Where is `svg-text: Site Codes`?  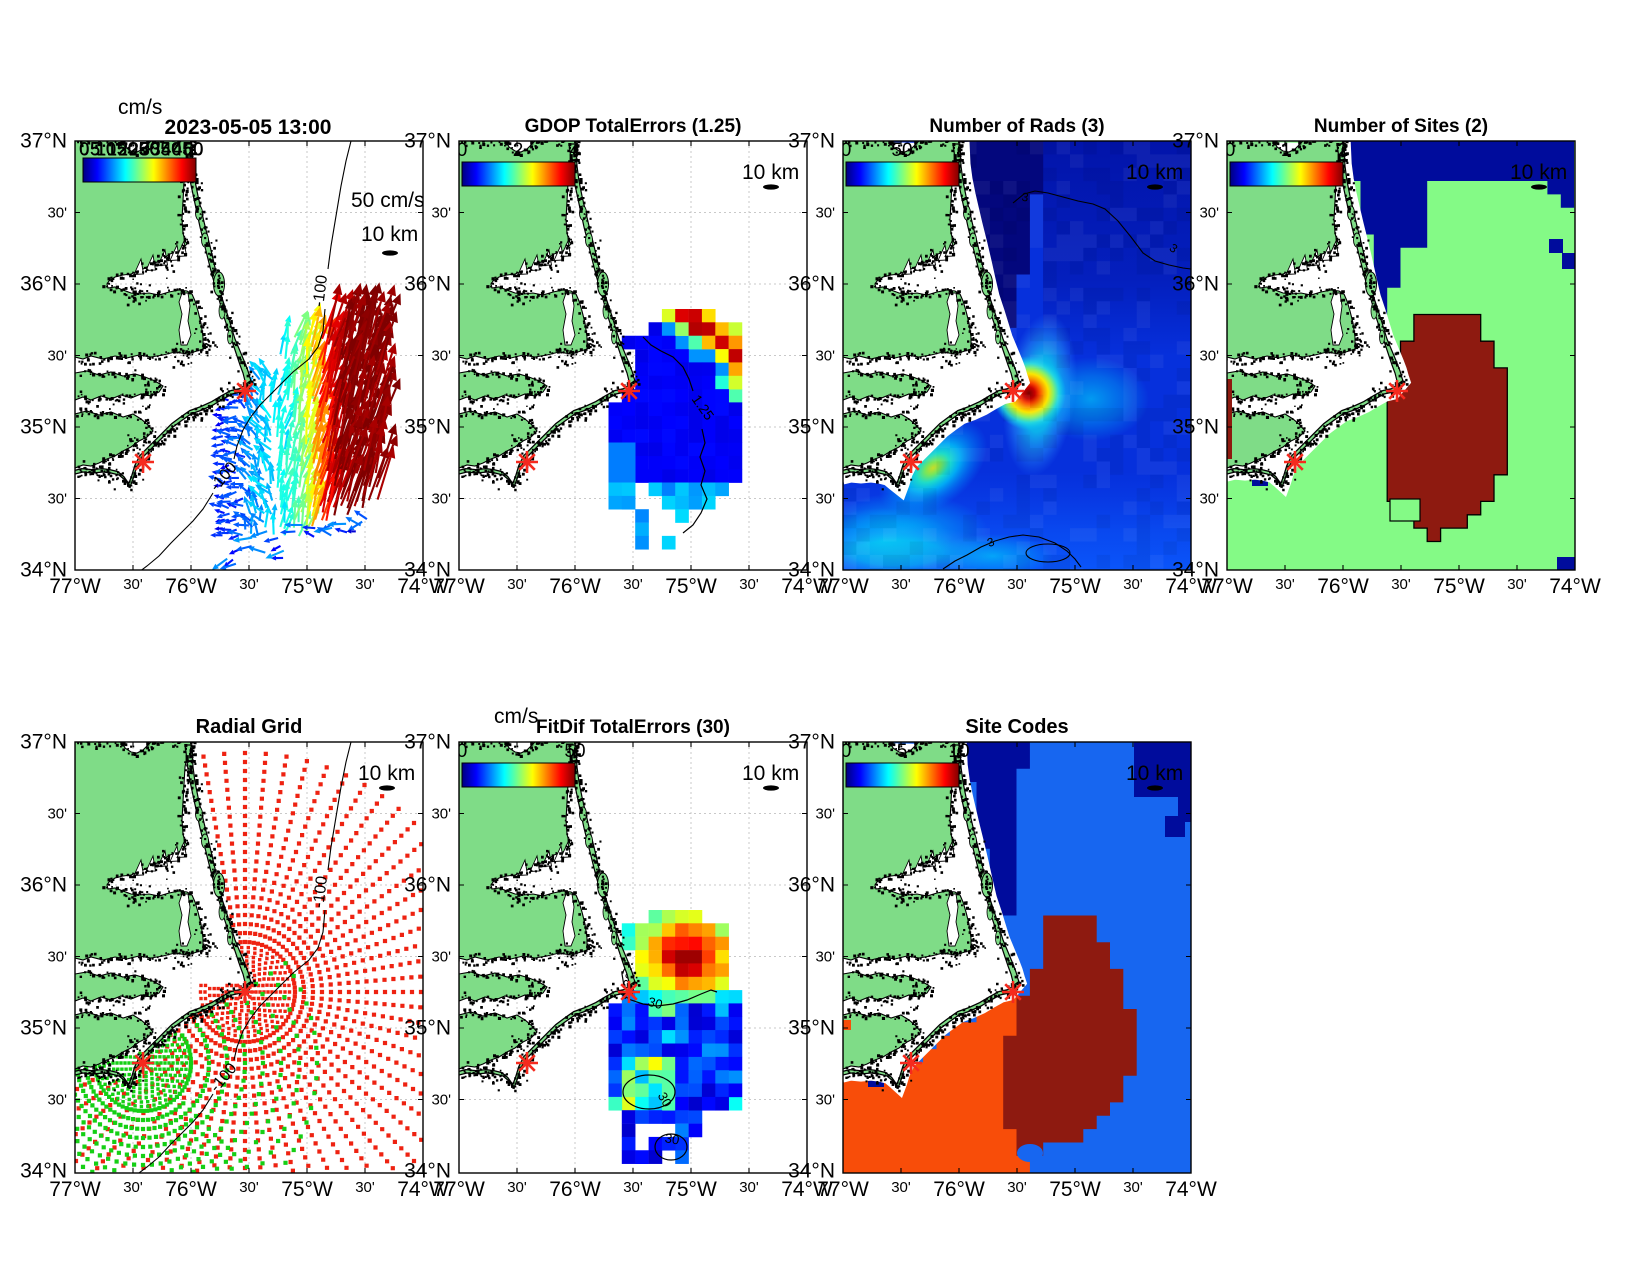
svg-text: Site Codes is located at coordinates (1016, 727).